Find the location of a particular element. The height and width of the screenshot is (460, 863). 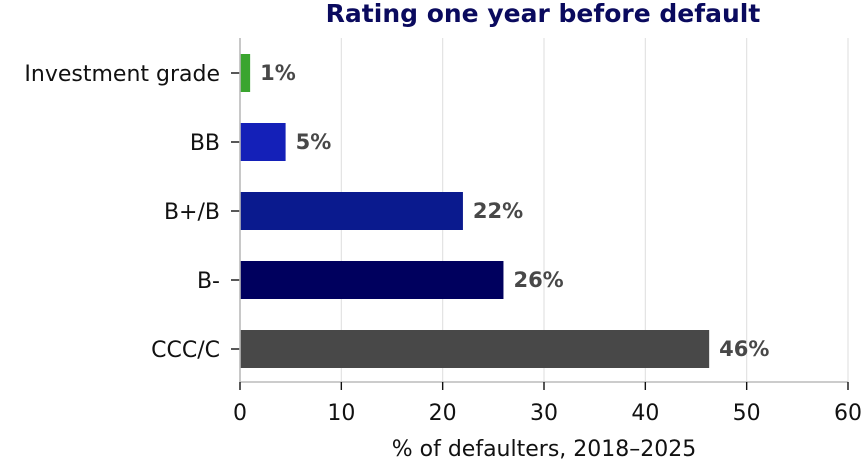

data-label: 46% is located at coordinates (744, 349).